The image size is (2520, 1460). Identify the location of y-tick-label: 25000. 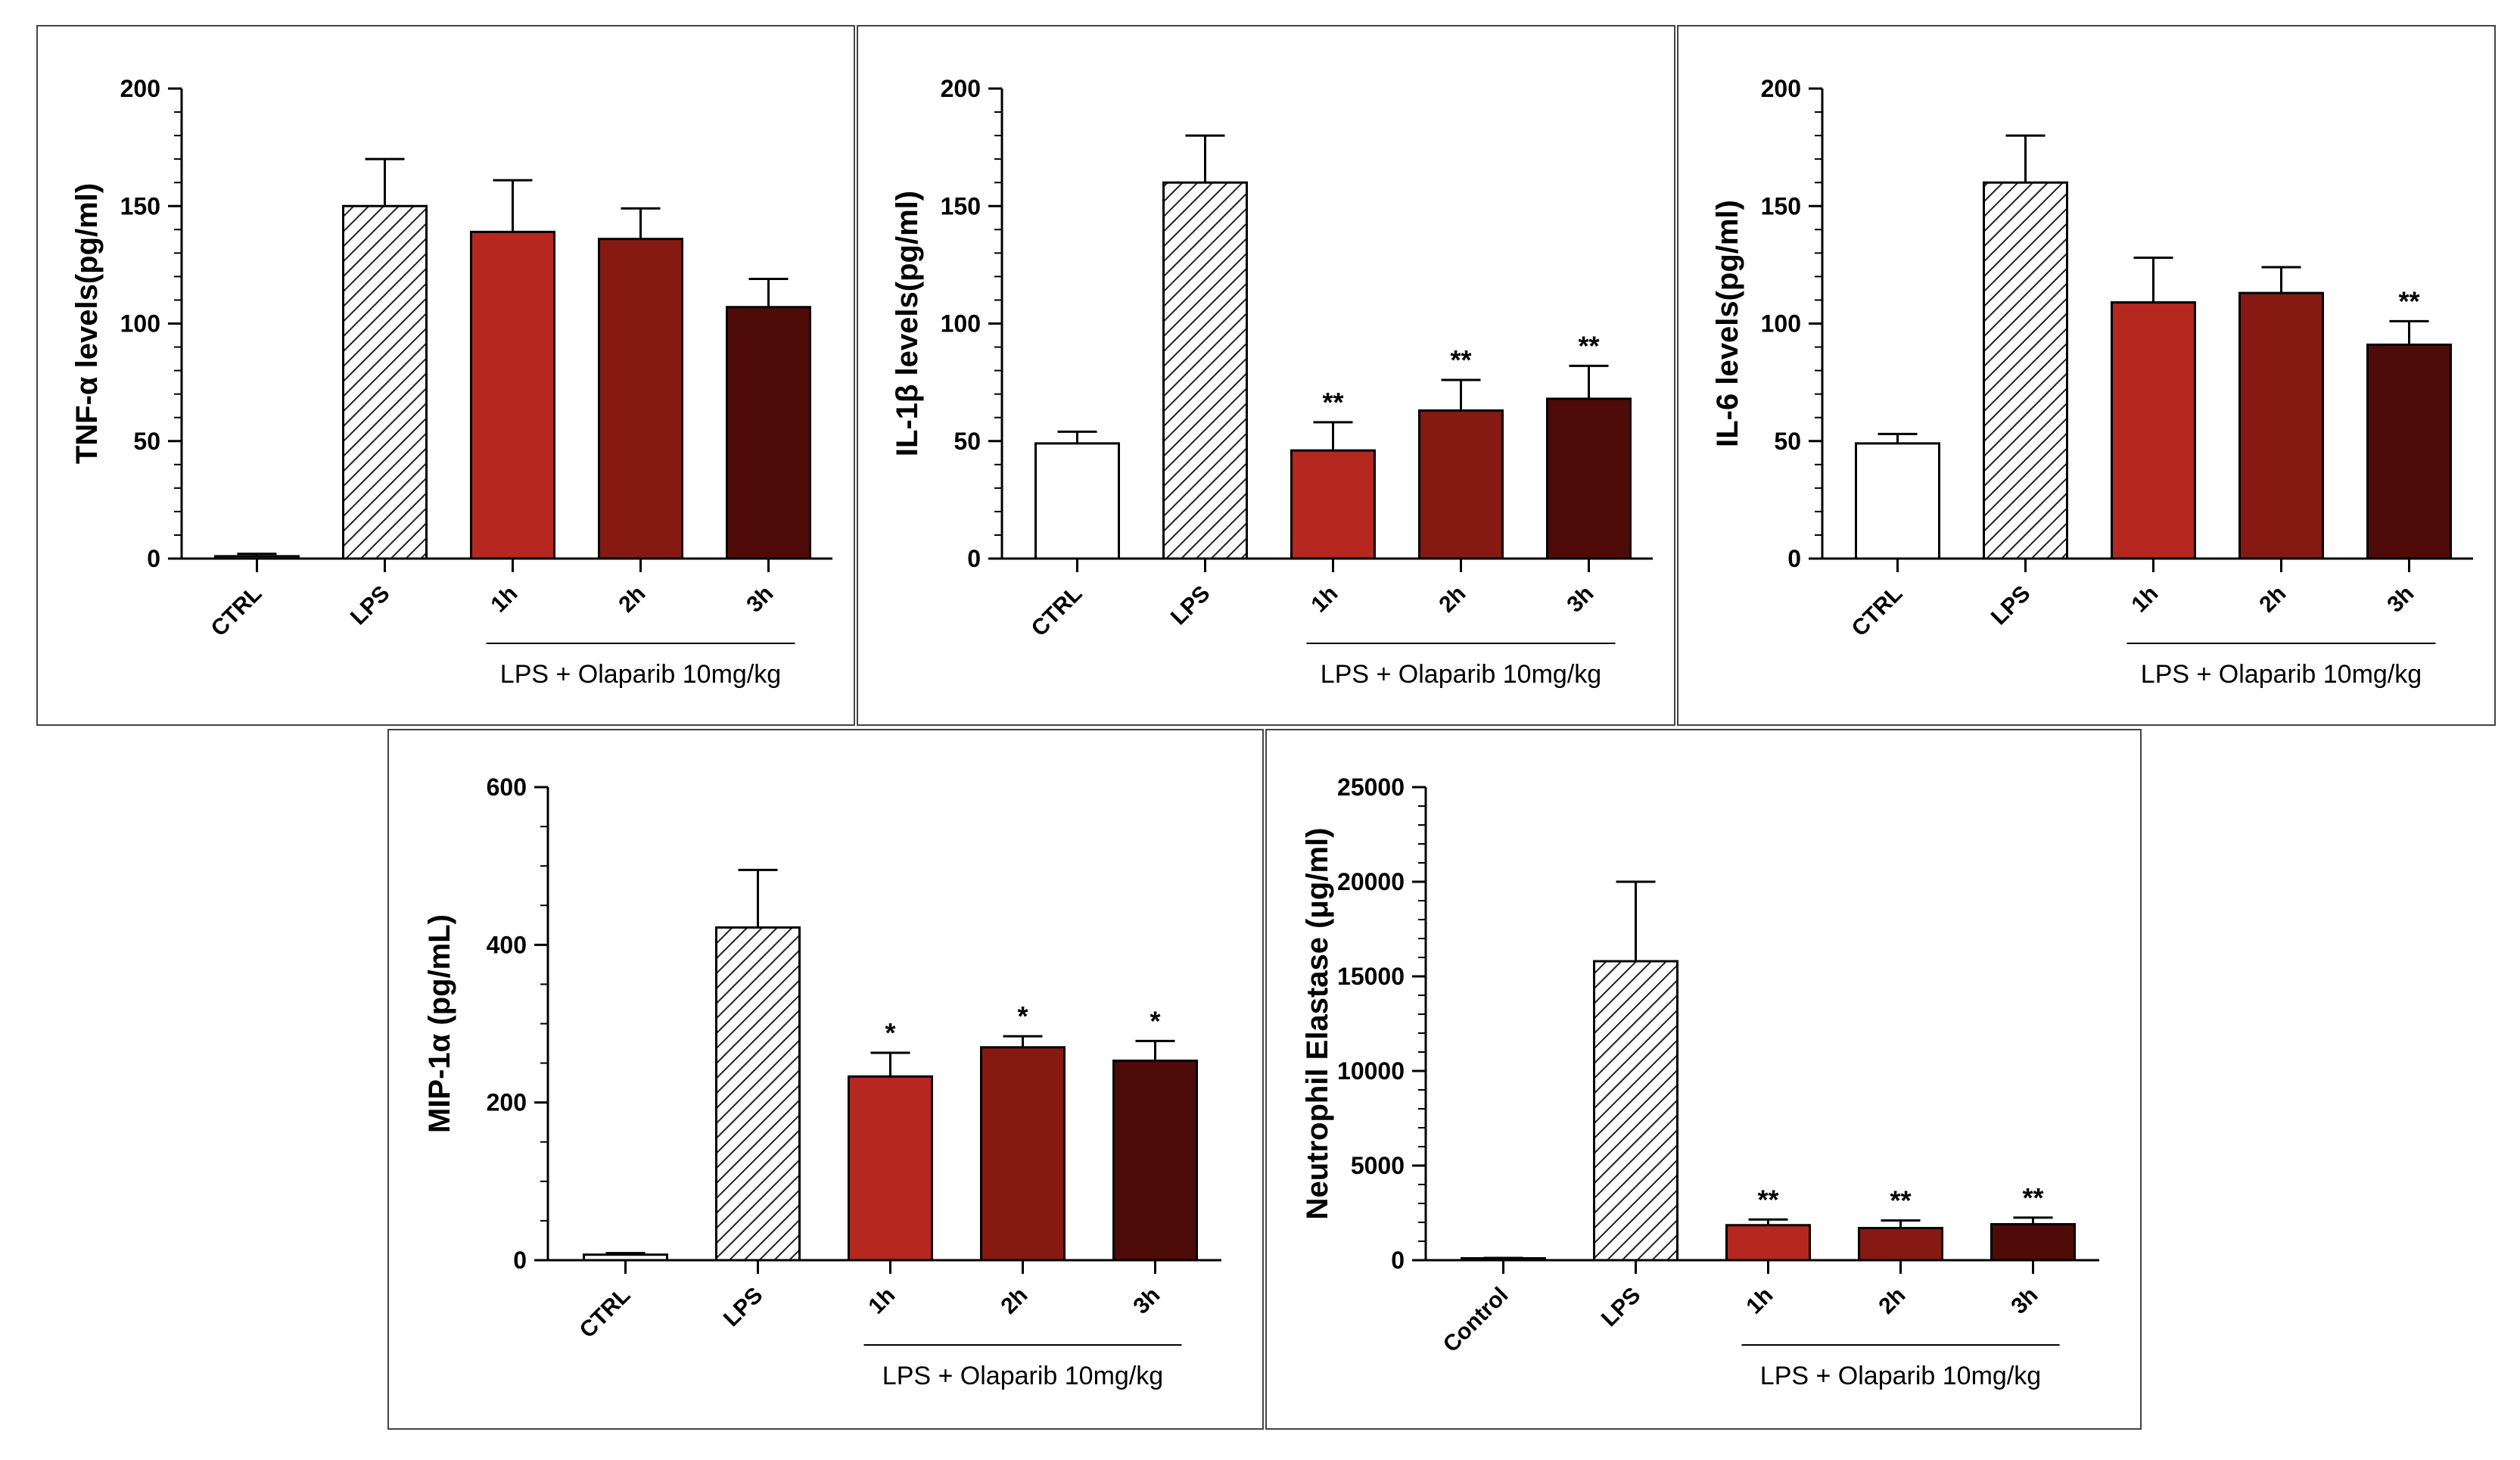
(1371, 787).